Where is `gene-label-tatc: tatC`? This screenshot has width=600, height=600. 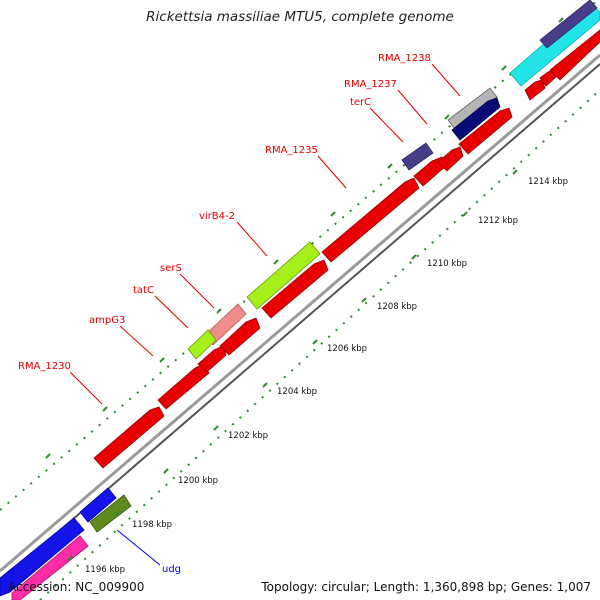 gene-label-tatc: tatC is located at coordinates (143, 290).